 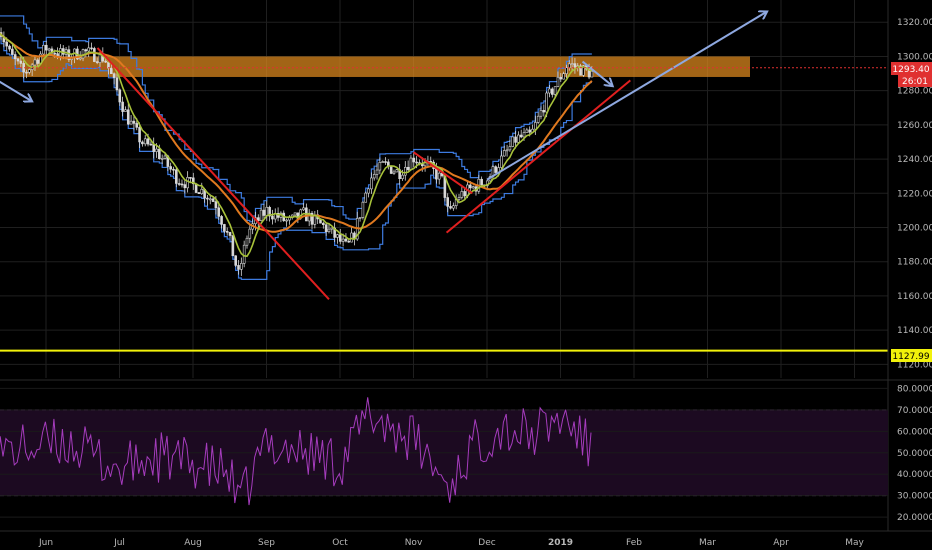 What do you see at coordinates (560, 543) in the screenshot?
I see `time-tick-label: 2019` at bounding box center [560, 543].